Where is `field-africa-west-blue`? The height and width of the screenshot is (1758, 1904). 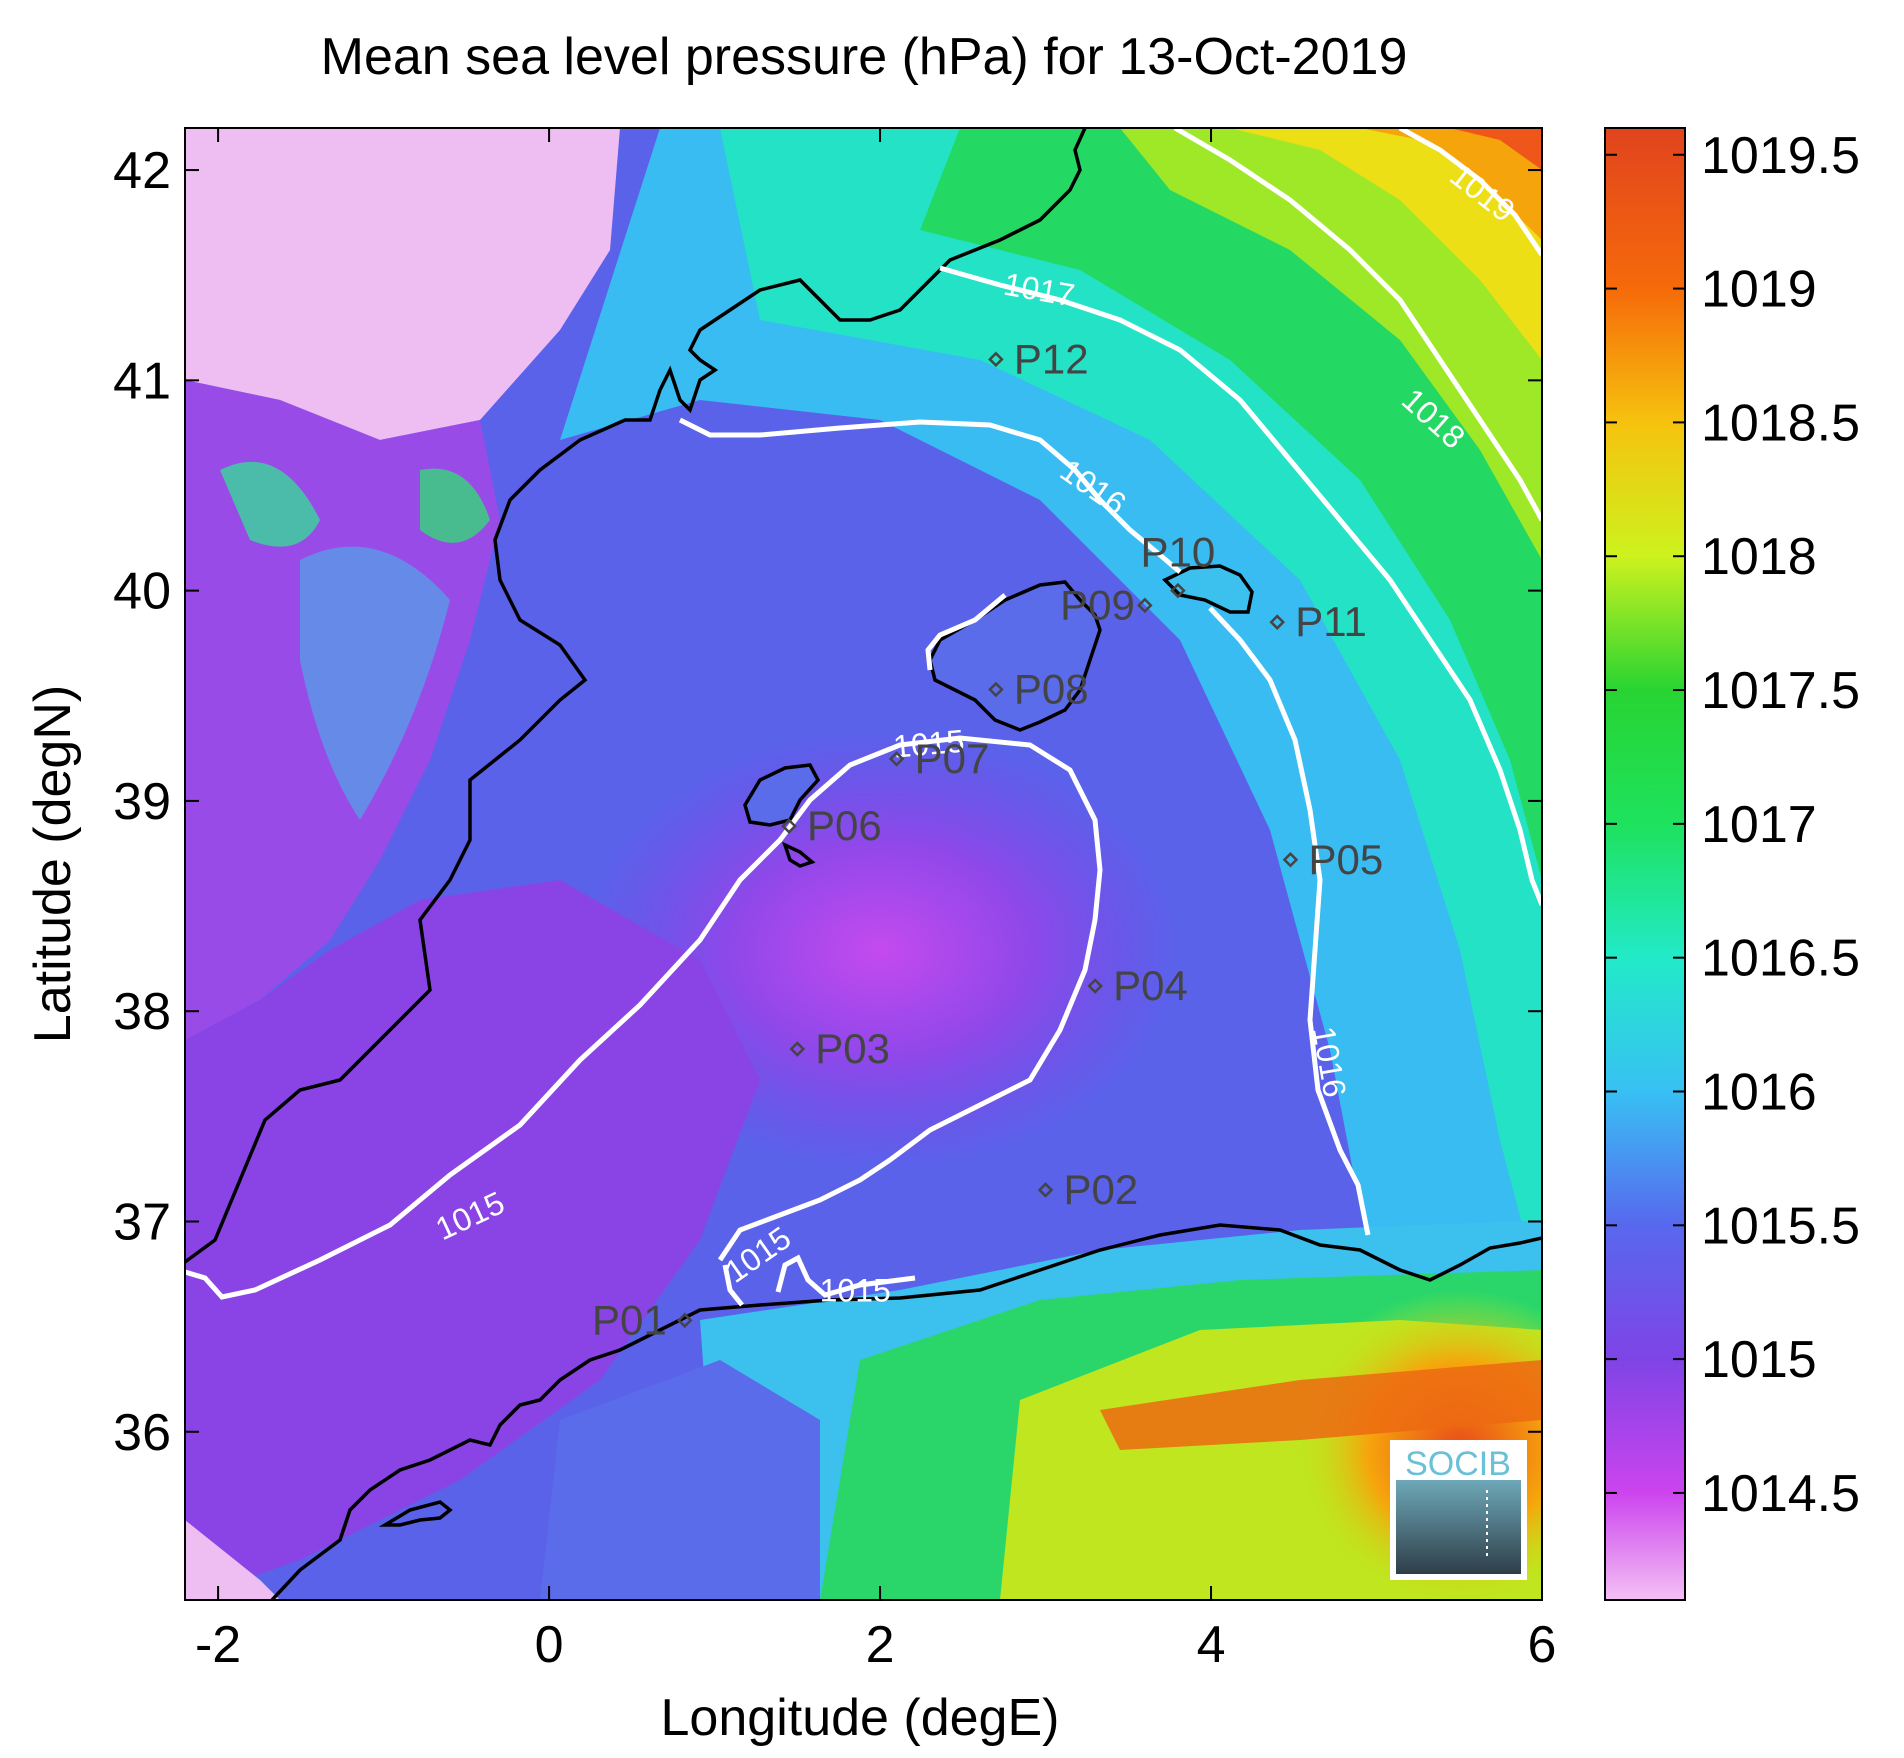
field-africa-west-blue is located at coordinates (680, 1480).